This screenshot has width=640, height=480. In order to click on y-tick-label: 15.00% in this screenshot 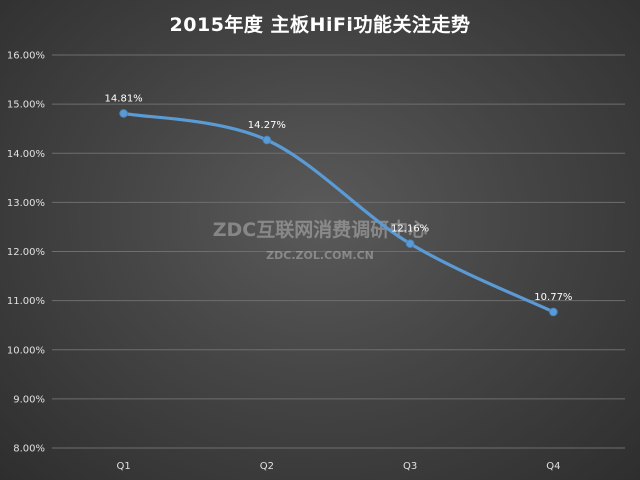, I will do `click(26, 105)`.